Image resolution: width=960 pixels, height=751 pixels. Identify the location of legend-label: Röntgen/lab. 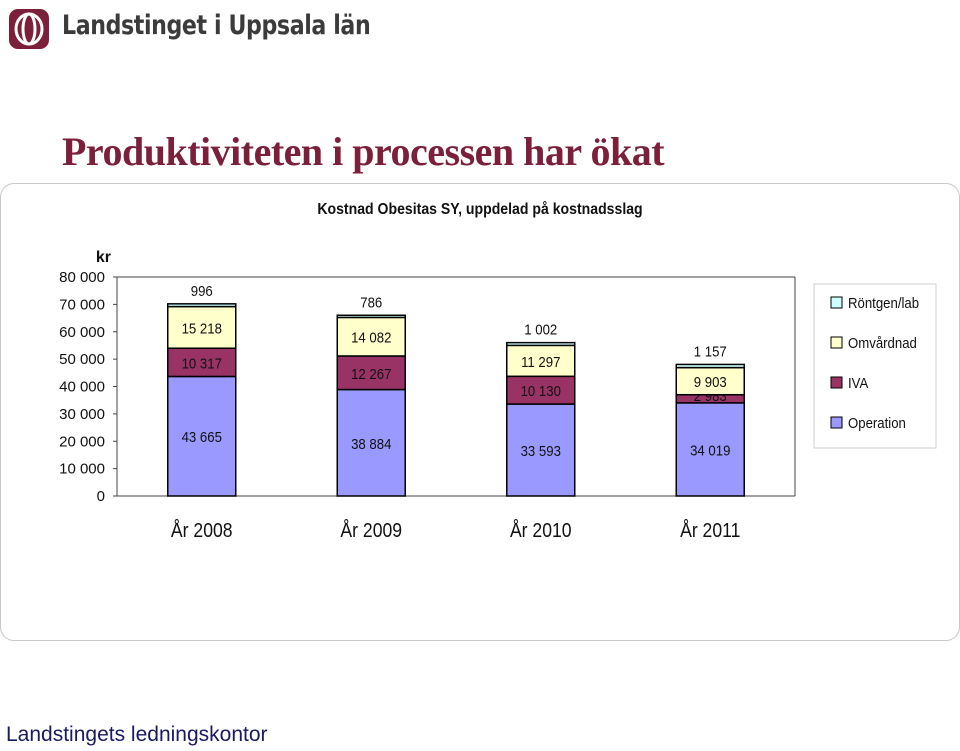
(883, 302).